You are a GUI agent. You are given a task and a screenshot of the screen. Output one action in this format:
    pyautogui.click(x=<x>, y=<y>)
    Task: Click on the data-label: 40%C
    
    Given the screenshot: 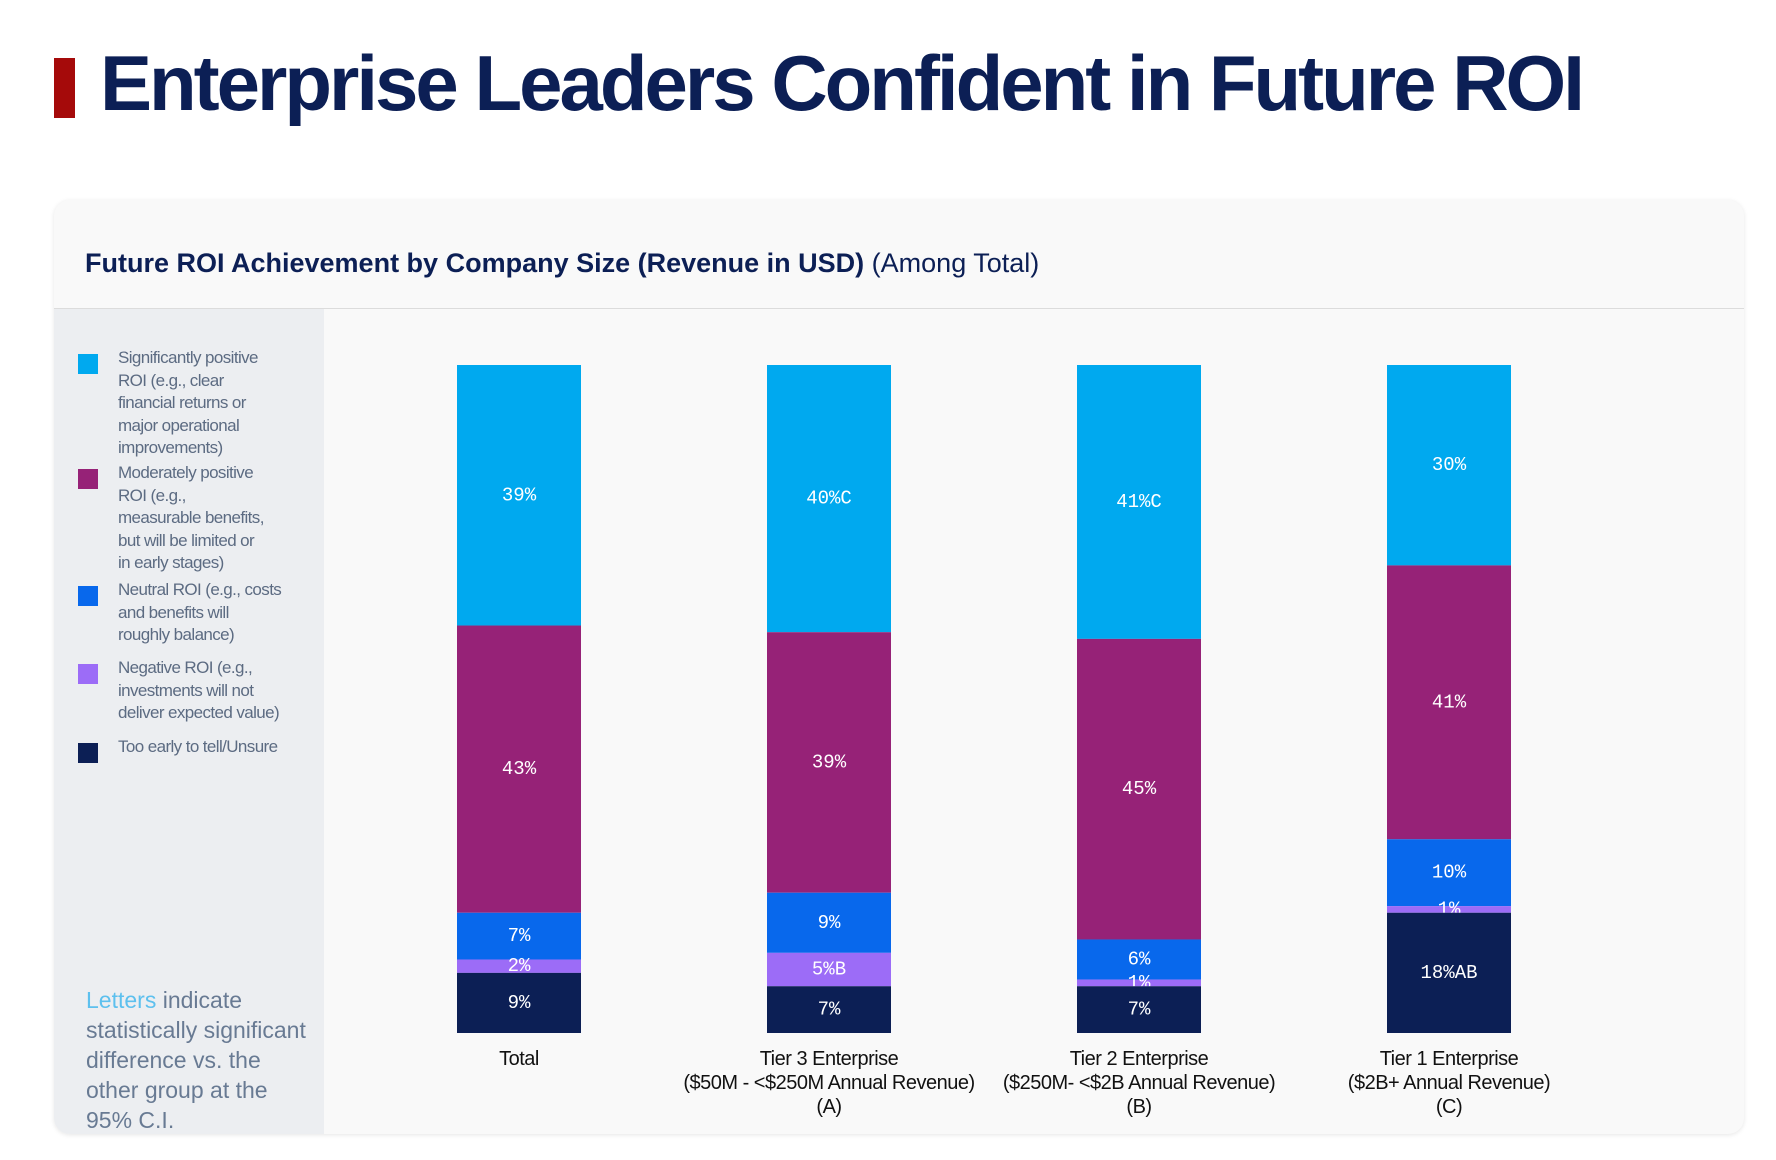 What is the action you would take?
    pyautogui.click(x=829, y=499)
    